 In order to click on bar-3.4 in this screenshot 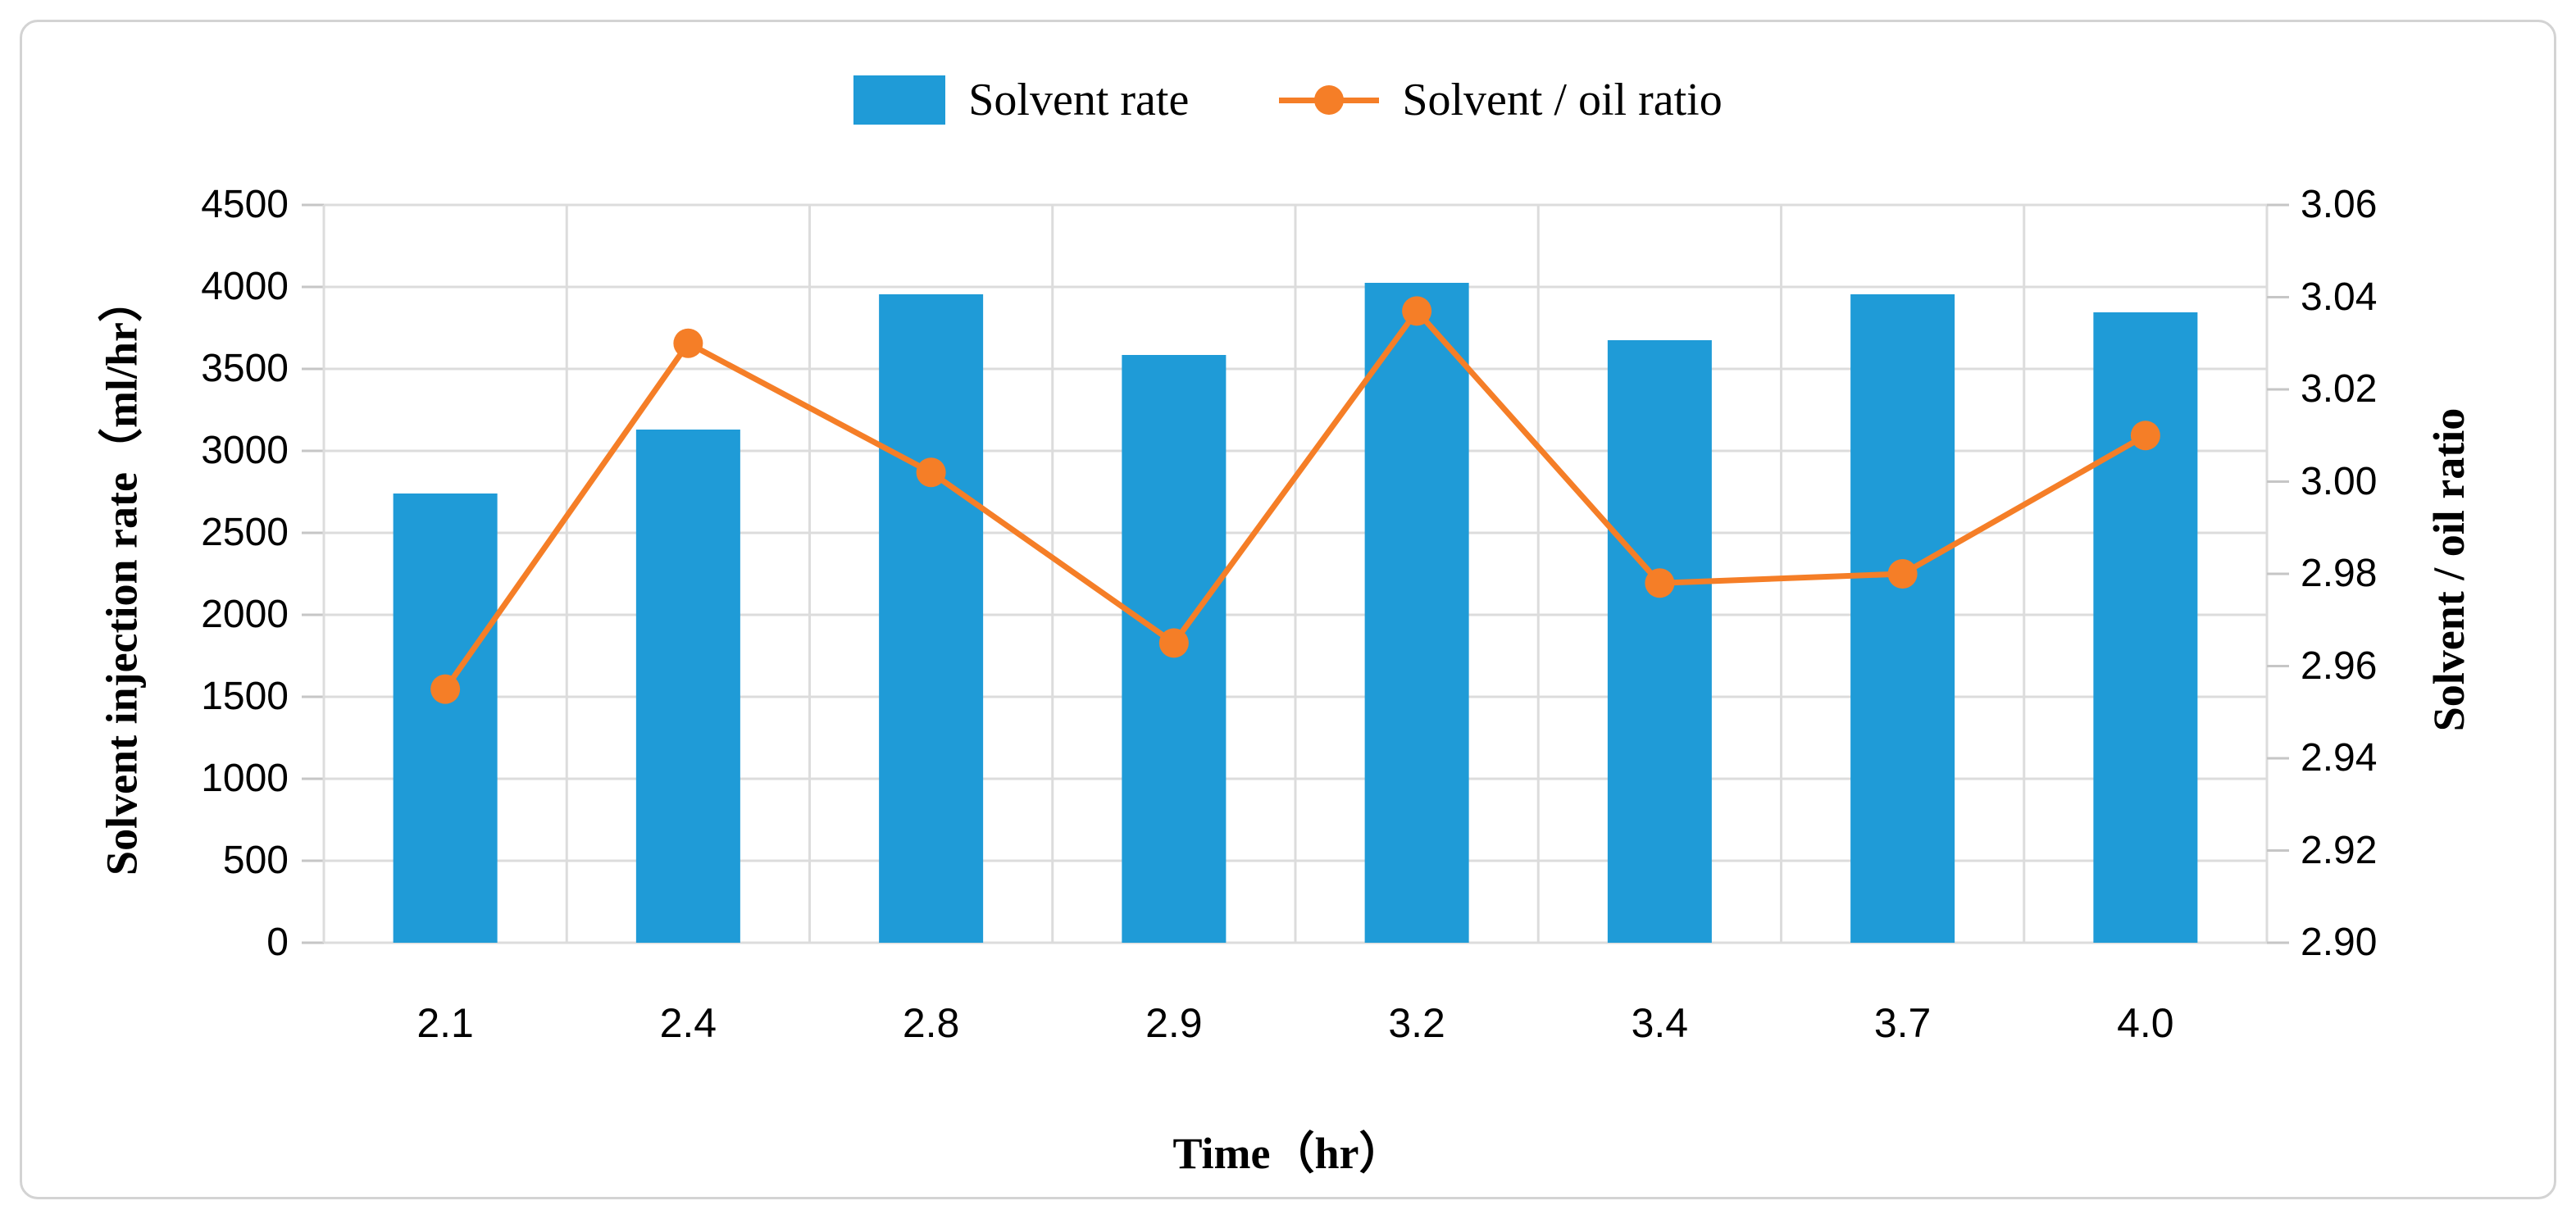, I will do `click(1659, 641)`.